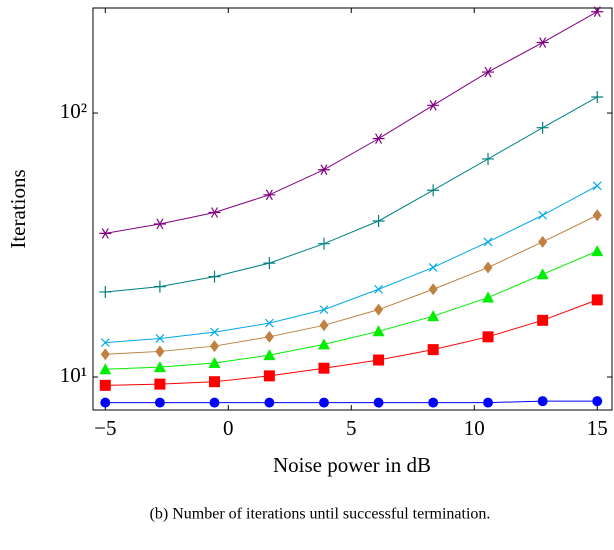 This screenshot has width=614, height=550. Describe the element at coordinates (73, 375) in the screenshot. I see `y-tick-label: 10¹` at that location.